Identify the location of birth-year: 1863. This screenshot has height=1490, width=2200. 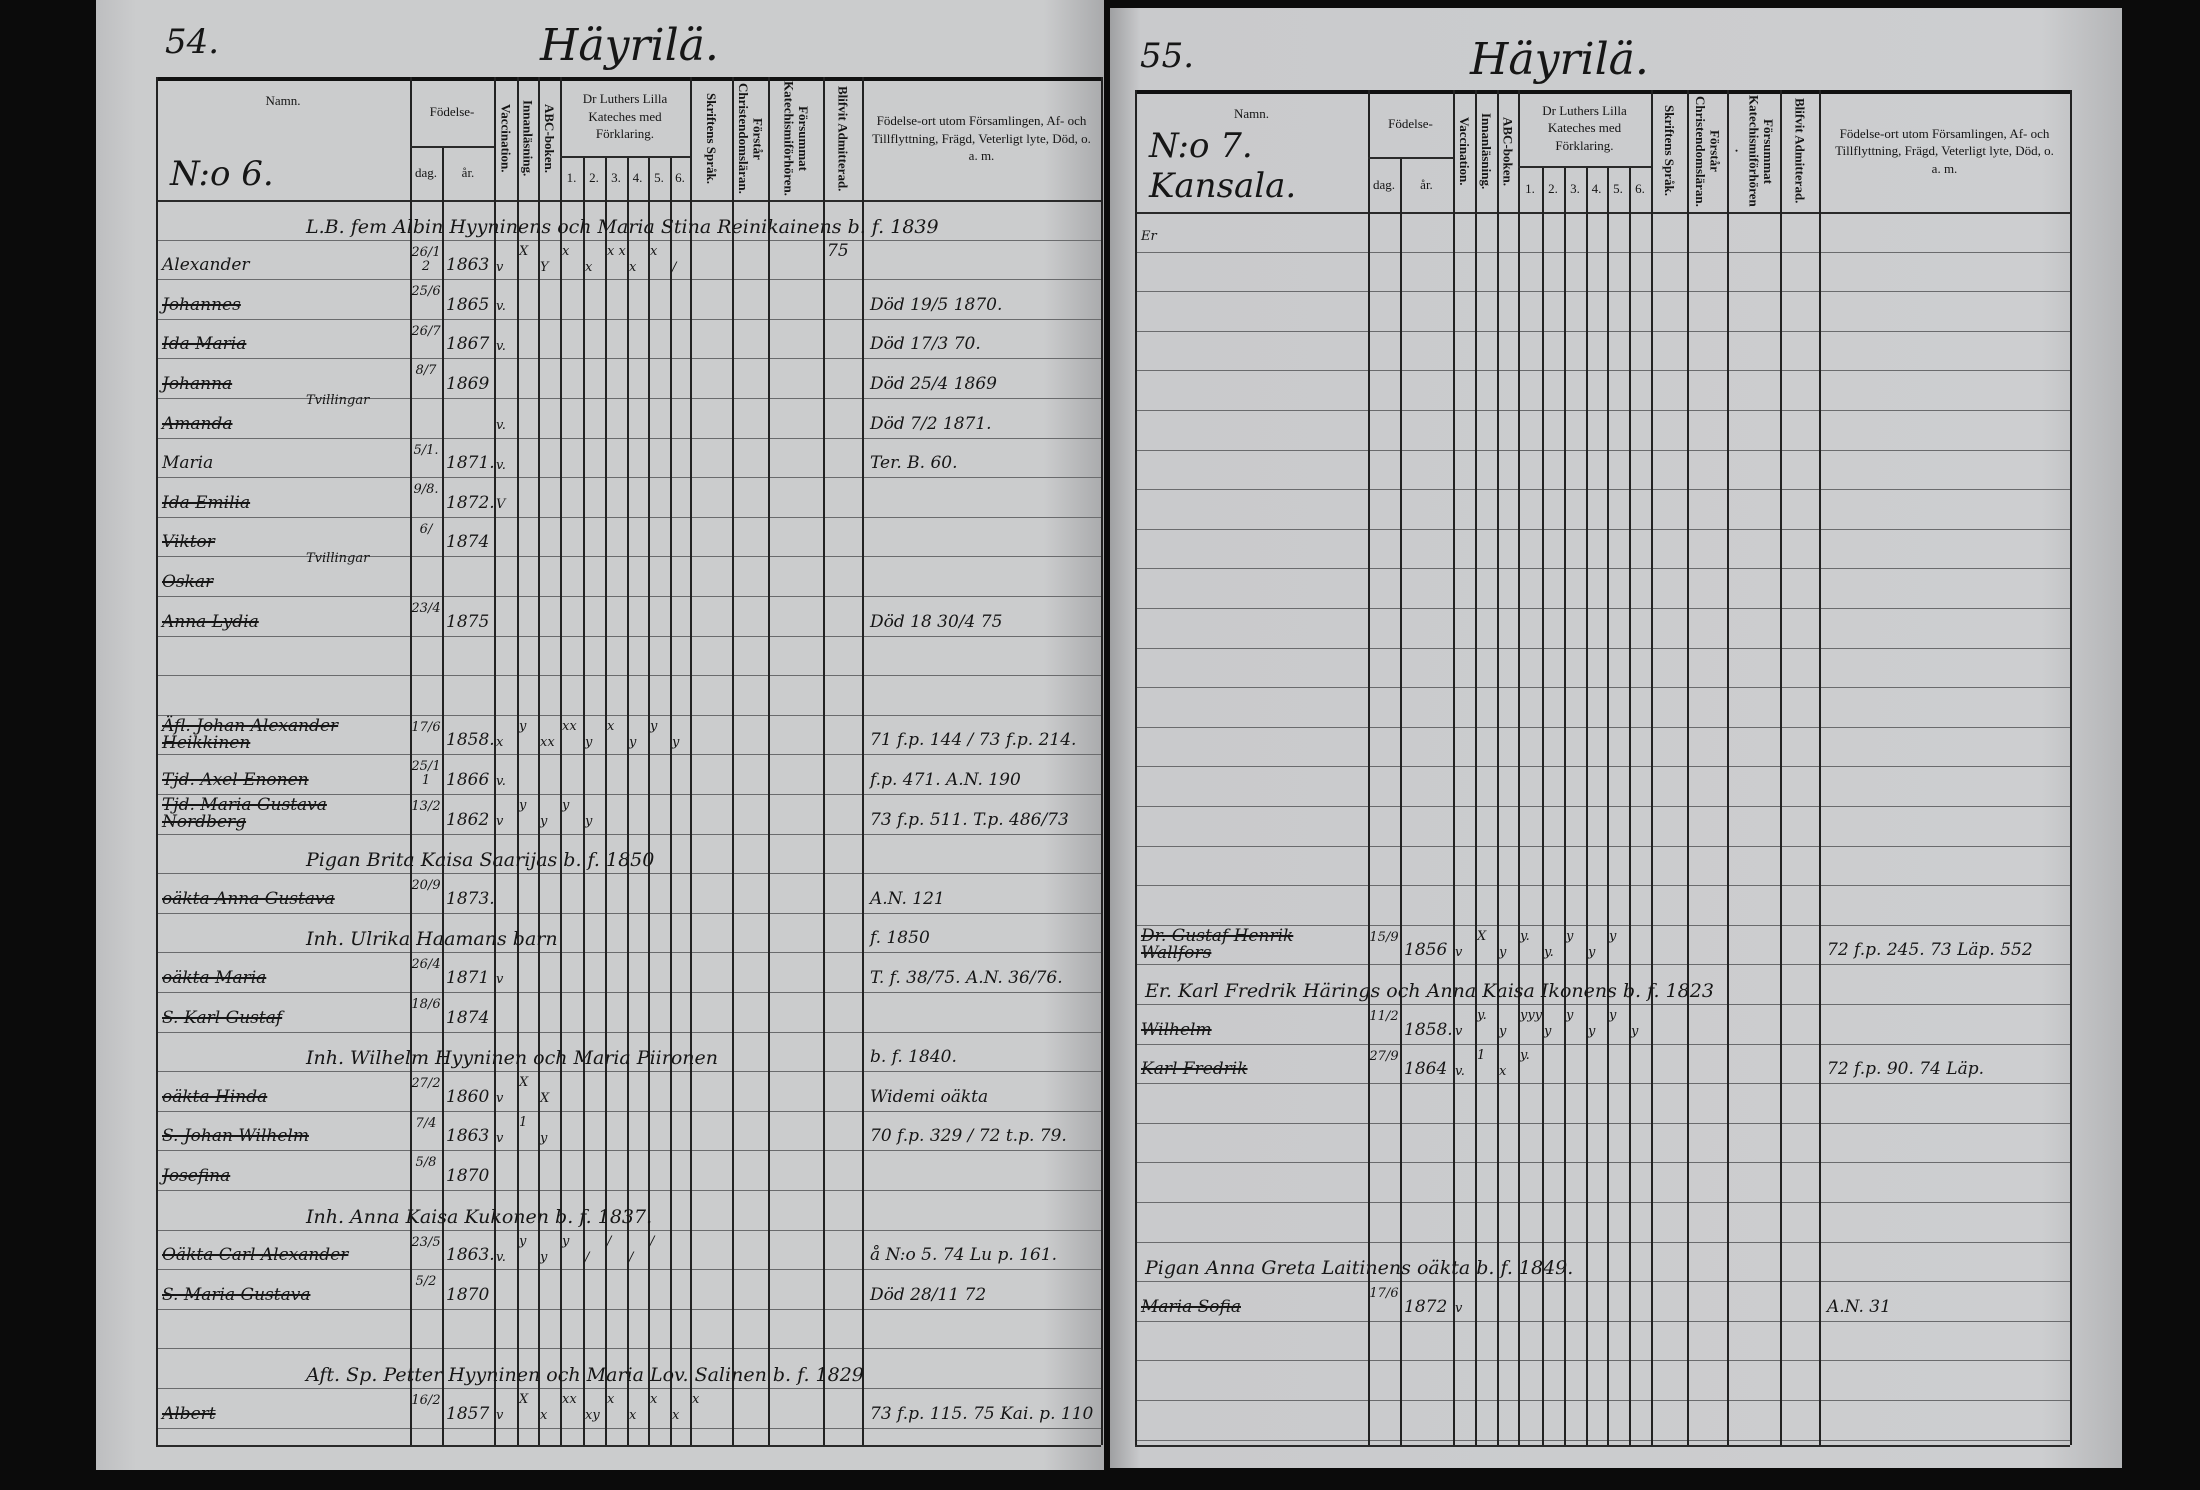
(468, 1136).